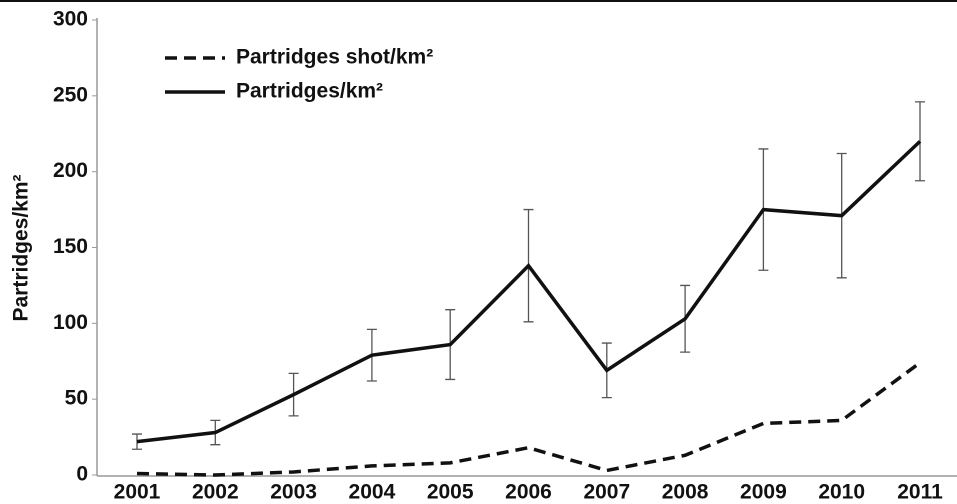  I want to click on x-tick-label: 2009, so click(763, 492).